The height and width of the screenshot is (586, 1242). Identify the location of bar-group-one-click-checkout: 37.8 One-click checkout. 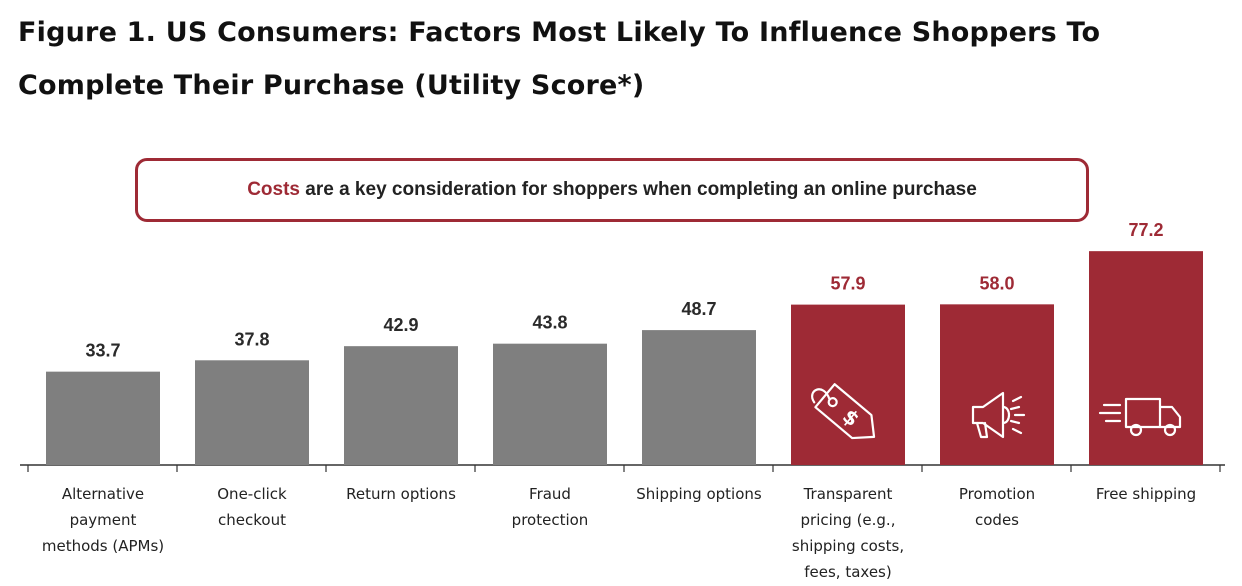
(252, 429).